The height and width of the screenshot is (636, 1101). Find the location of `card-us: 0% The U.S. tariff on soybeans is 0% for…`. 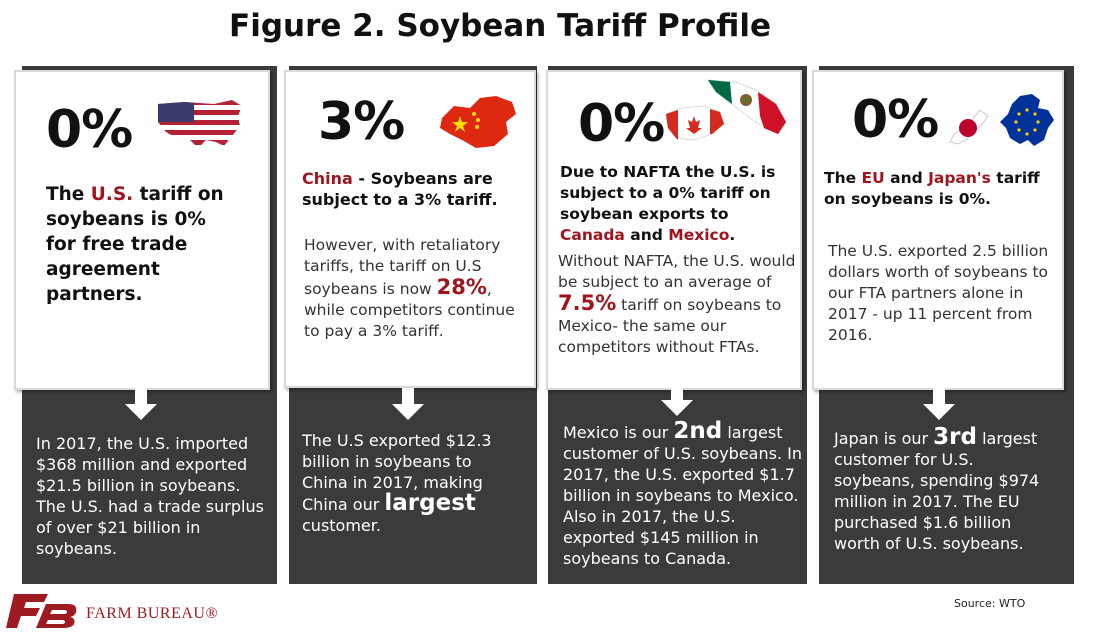

card-us: 0% The U.S. tariff on soybeans is 0% for… is located at coordinates (142, 230).